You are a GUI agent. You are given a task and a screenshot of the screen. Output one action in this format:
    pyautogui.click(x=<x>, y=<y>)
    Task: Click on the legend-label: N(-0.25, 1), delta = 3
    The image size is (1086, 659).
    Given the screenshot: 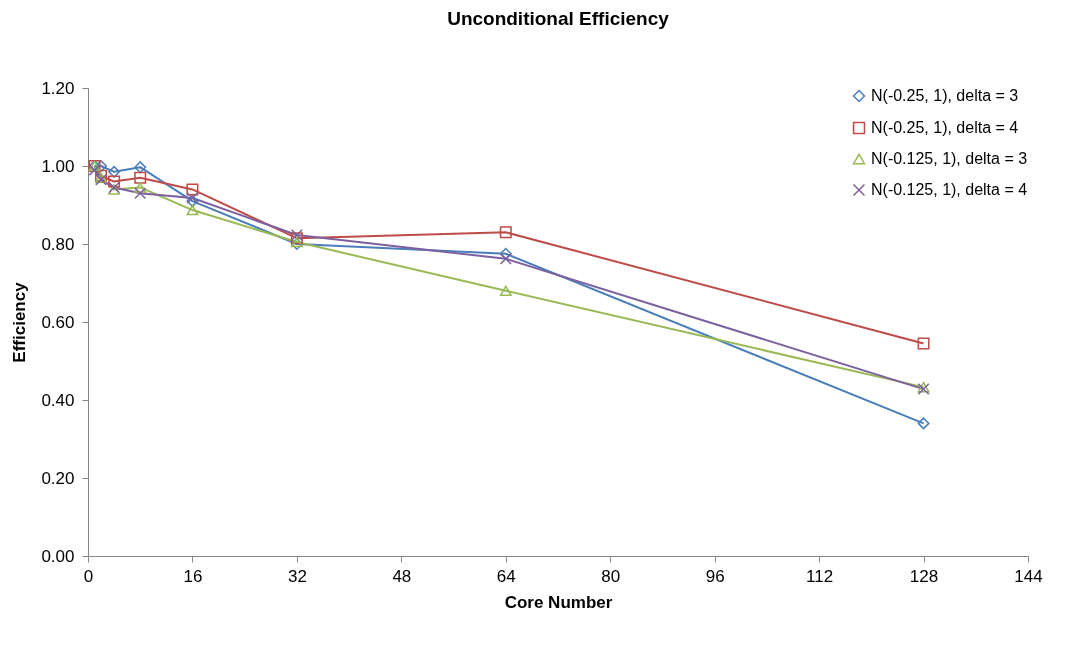 What is the action you would take?
    pyautogui.click(x=945, y=95)
    